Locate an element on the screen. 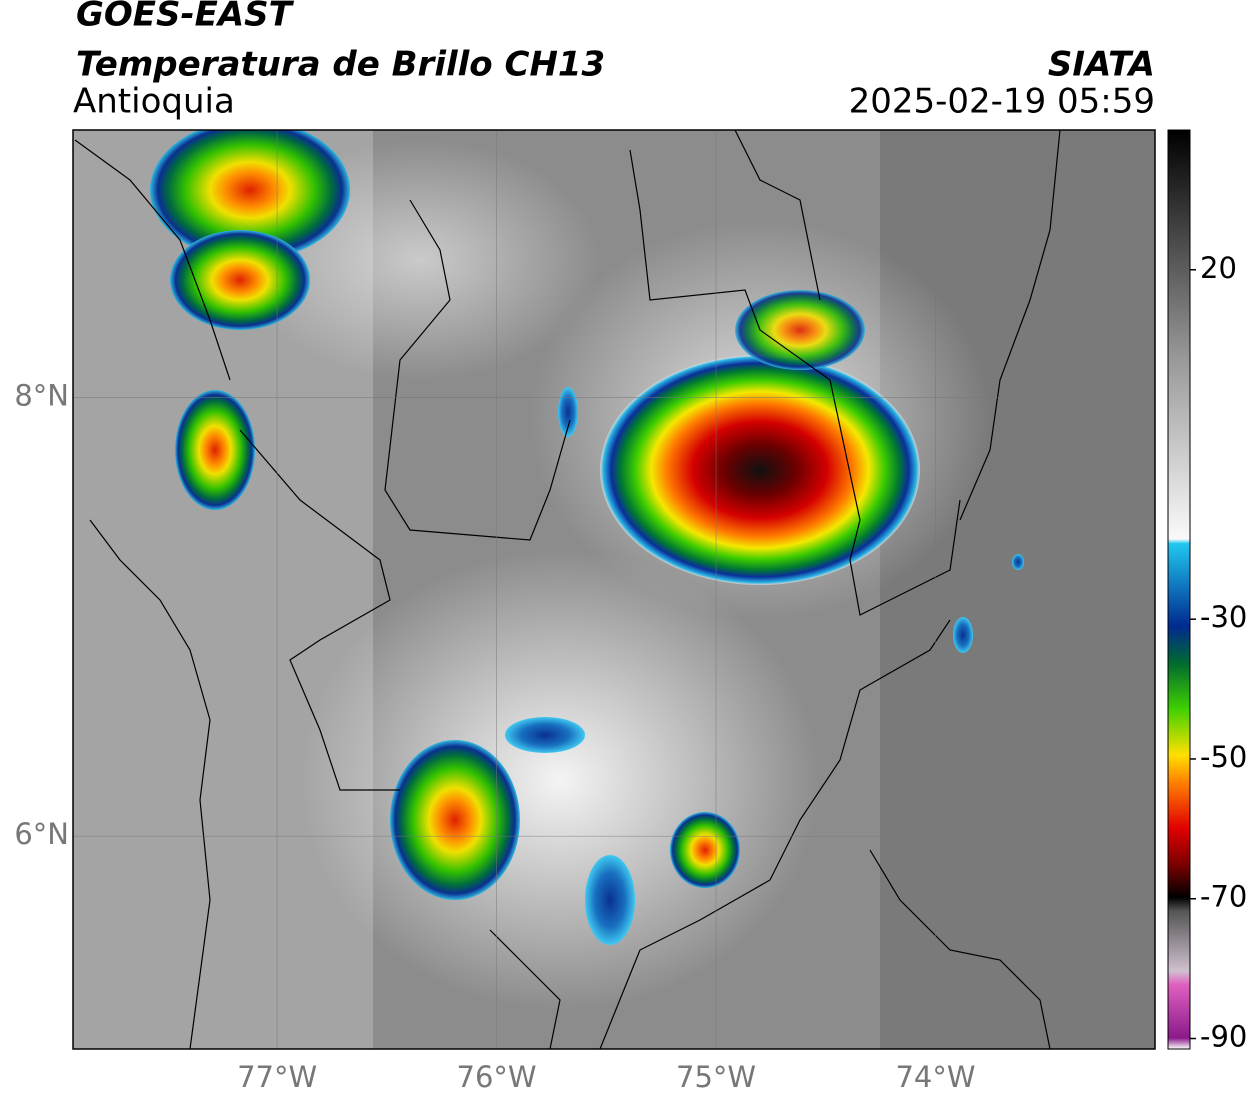  lon-tick-label: 74°W is located at coordinates (935, 1077).